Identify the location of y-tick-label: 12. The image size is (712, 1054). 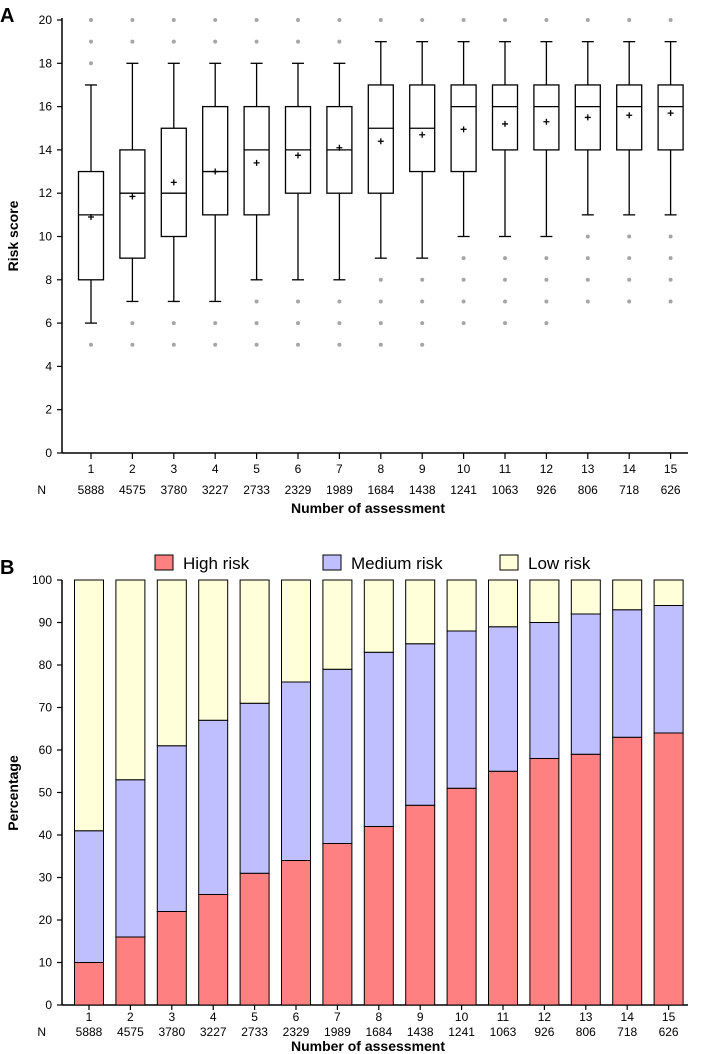
(46, 193).